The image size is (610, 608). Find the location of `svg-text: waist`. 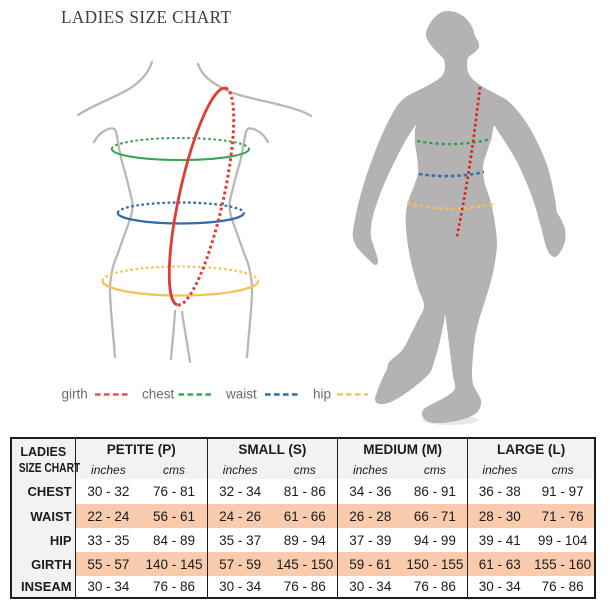

svg-text: waist is located at coordinates (241, 394).